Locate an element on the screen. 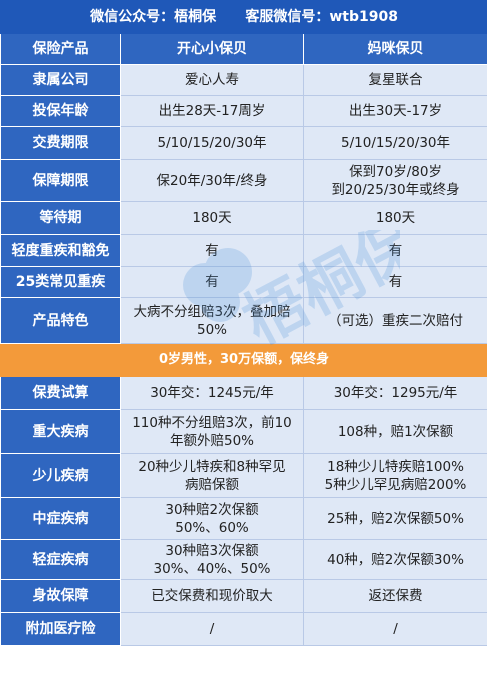  header-row: 保险产品 开心小保贝 妈咪保贝 is located at coordinates (243, 49).